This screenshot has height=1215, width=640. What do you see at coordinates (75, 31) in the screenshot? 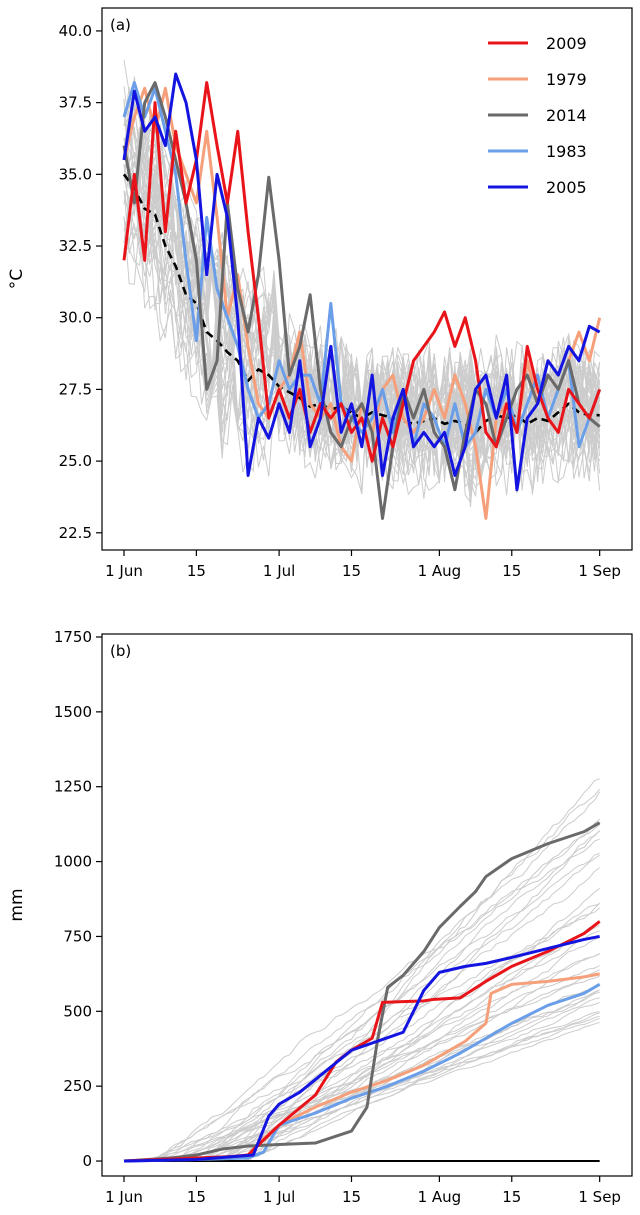
I see `y-tick-label: 40.0` at bounding box center [75, 31].